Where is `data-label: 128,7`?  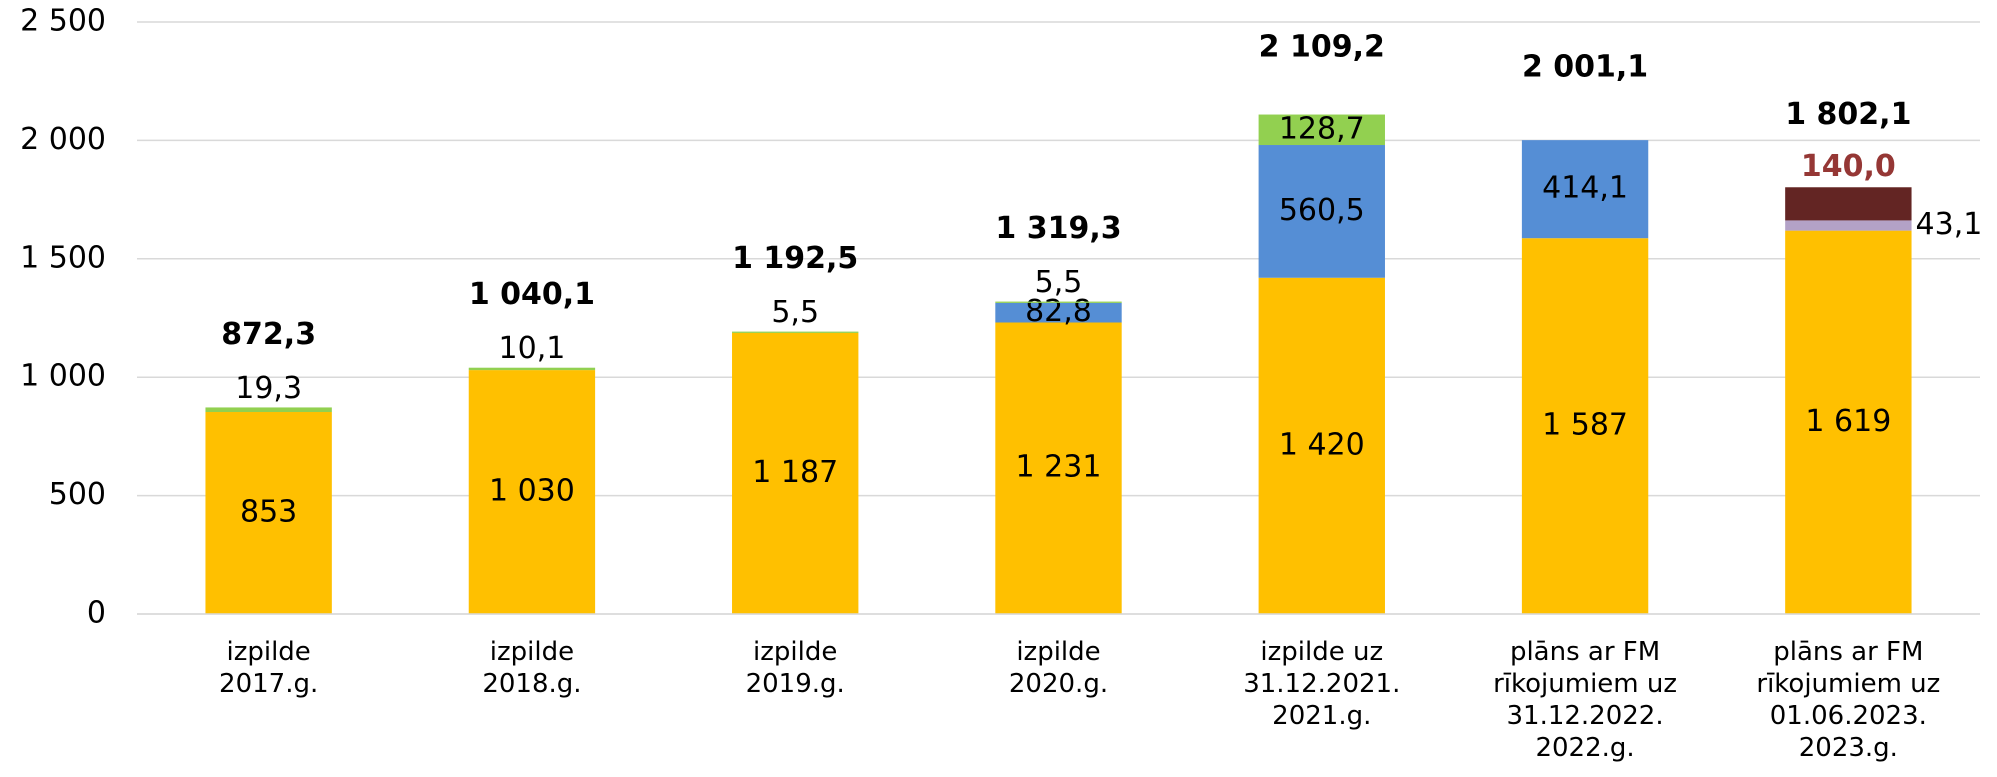 data-label: 128,7 is located at coordinates (1322, 128).